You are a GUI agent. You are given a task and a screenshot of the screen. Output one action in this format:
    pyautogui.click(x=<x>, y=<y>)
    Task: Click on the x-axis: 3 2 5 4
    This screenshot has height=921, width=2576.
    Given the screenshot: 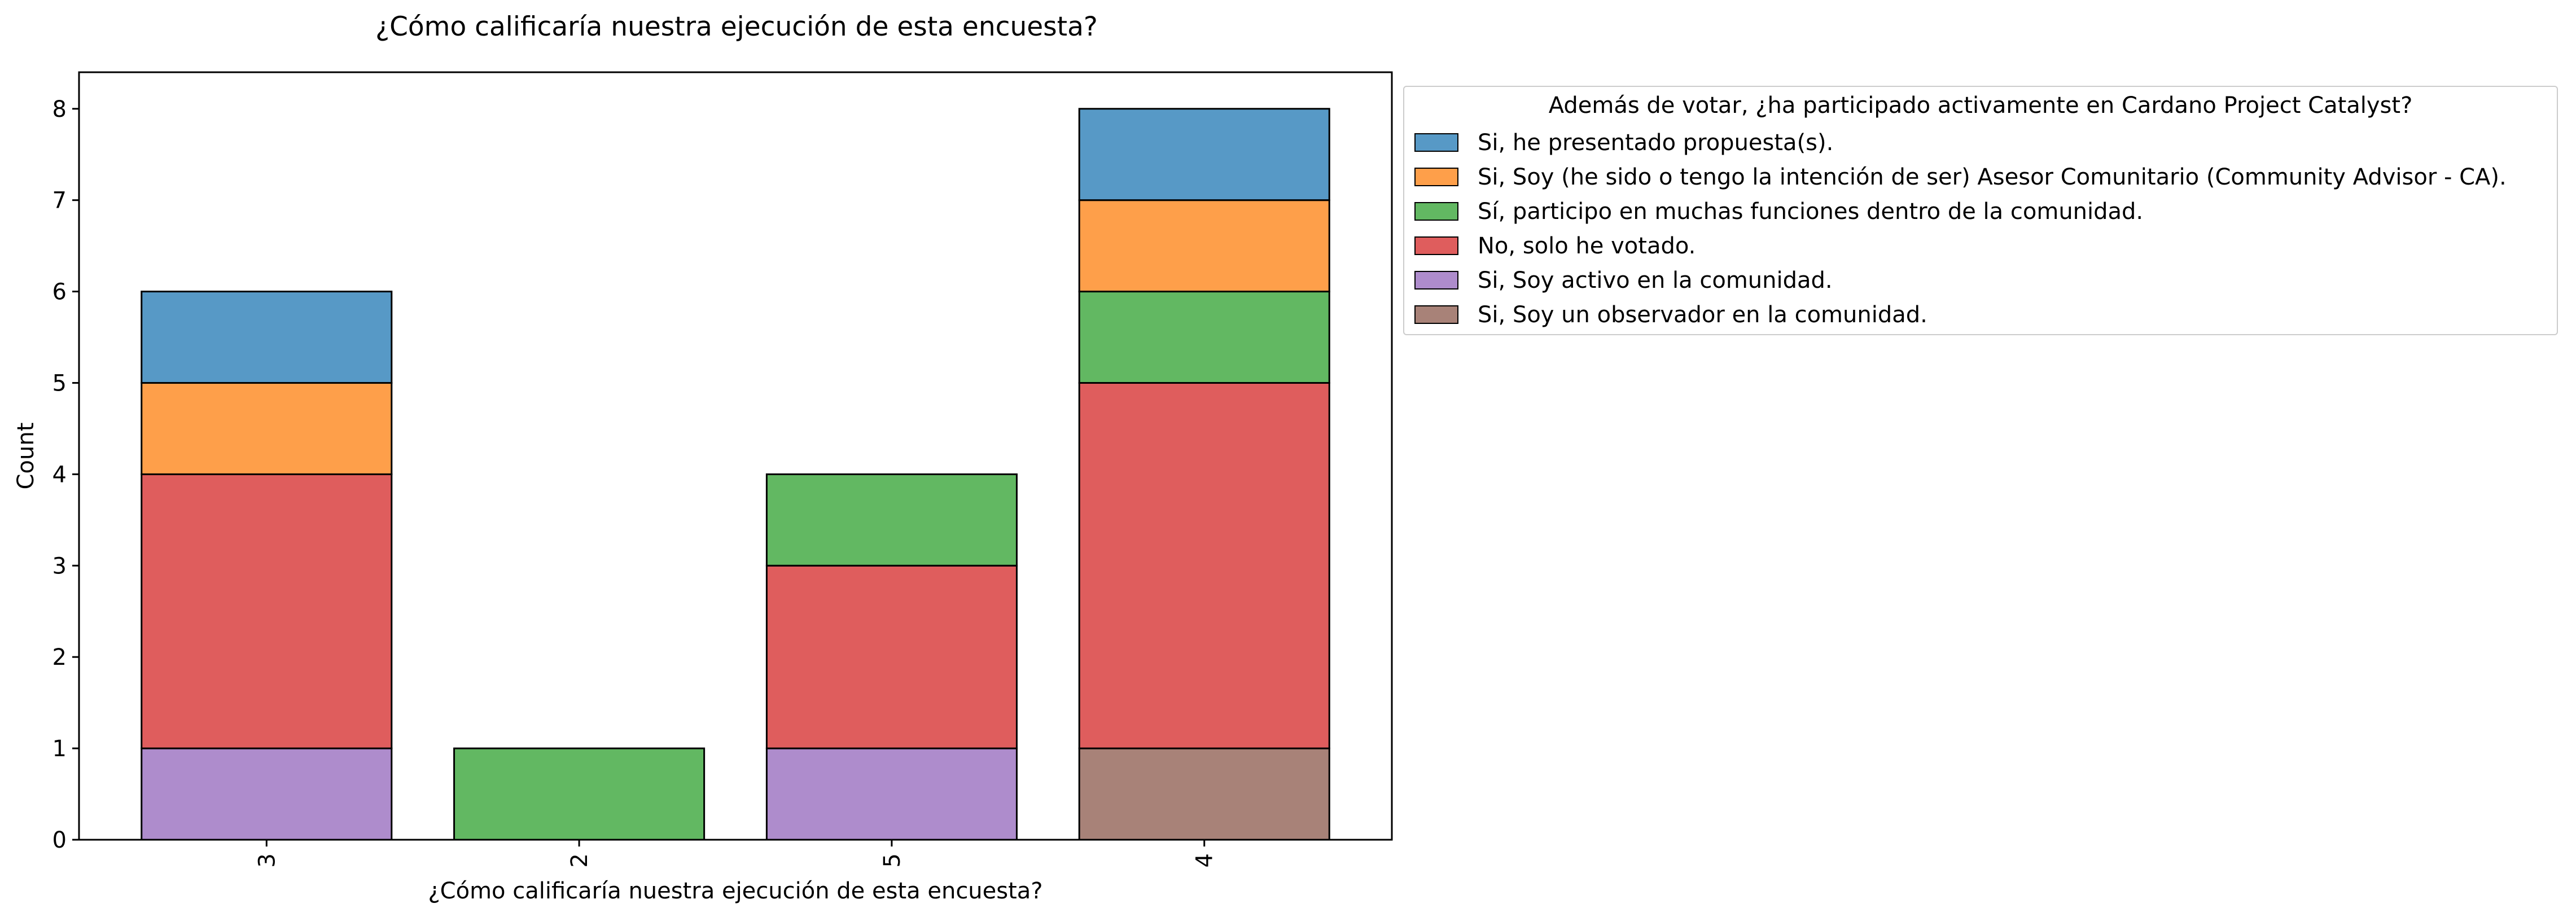 What is the action you would take?
    pyautogui.click(x=736, y=853)
    